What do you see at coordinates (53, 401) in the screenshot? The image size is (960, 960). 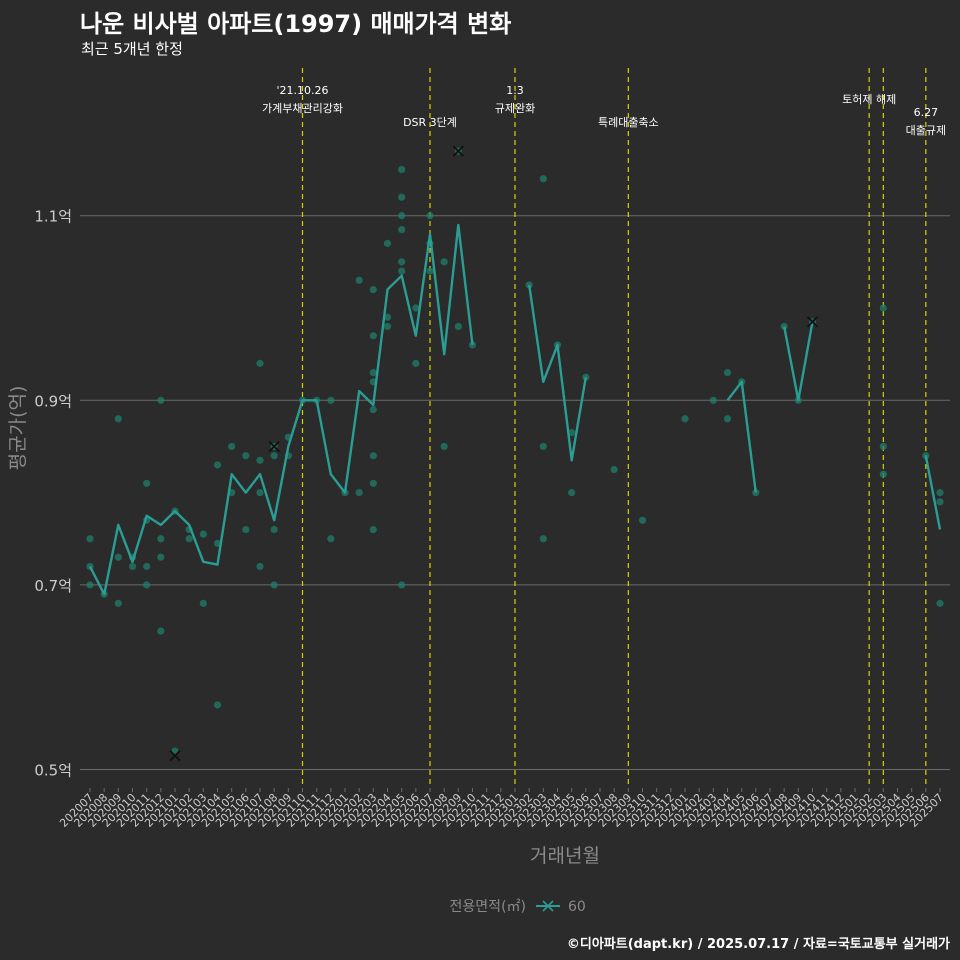 I see `y-tick-label: 0.9억` at bounding box center [53, 401].